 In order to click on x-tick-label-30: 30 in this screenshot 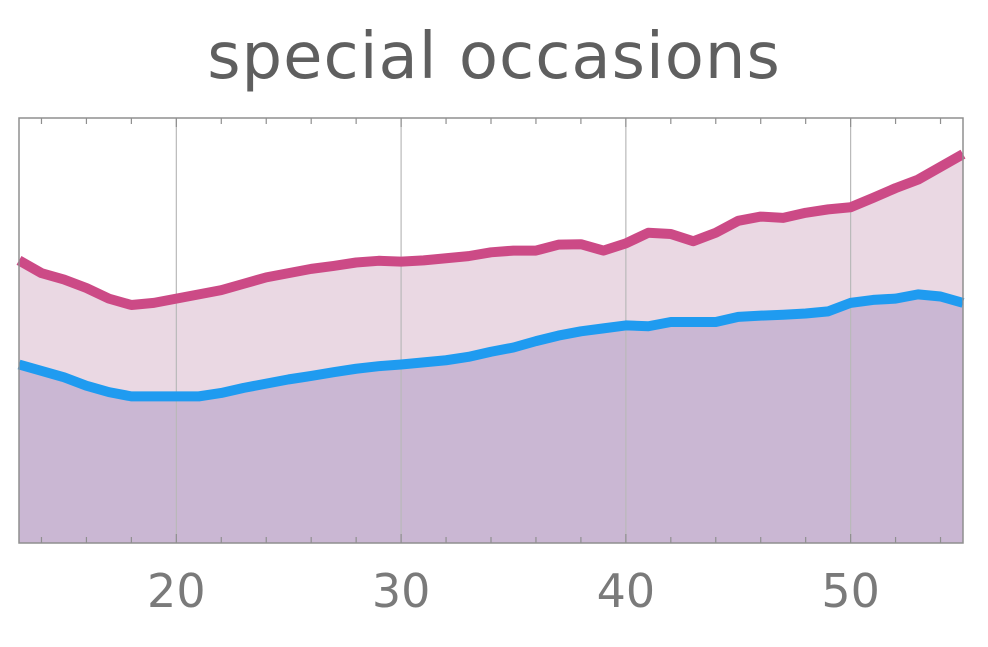, I will do `click(401, 591)`.